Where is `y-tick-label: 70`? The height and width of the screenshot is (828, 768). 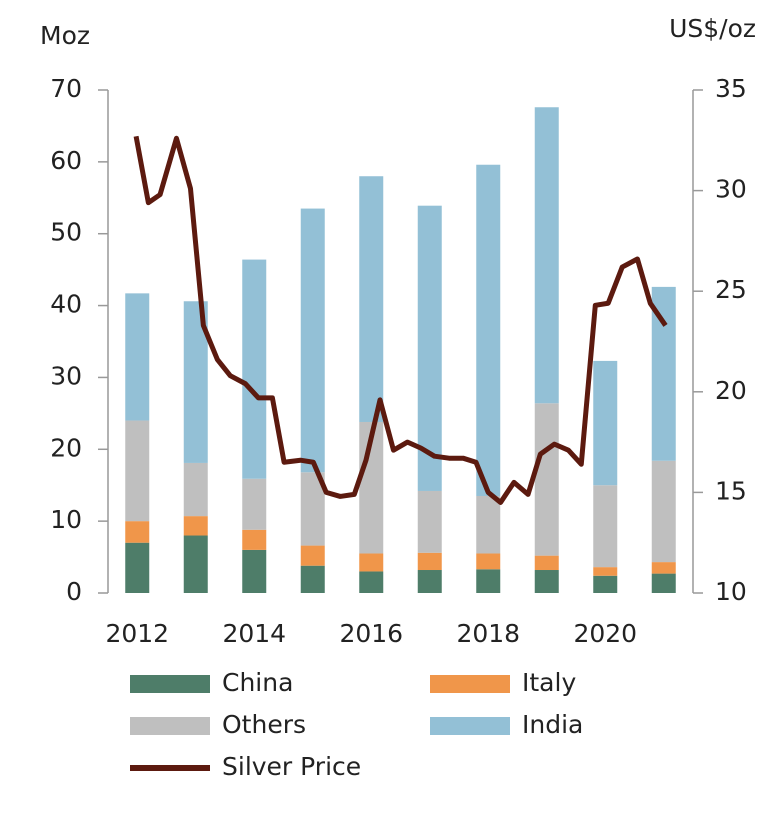 y-tick-label: 70 is located at coordinates (66, 88).